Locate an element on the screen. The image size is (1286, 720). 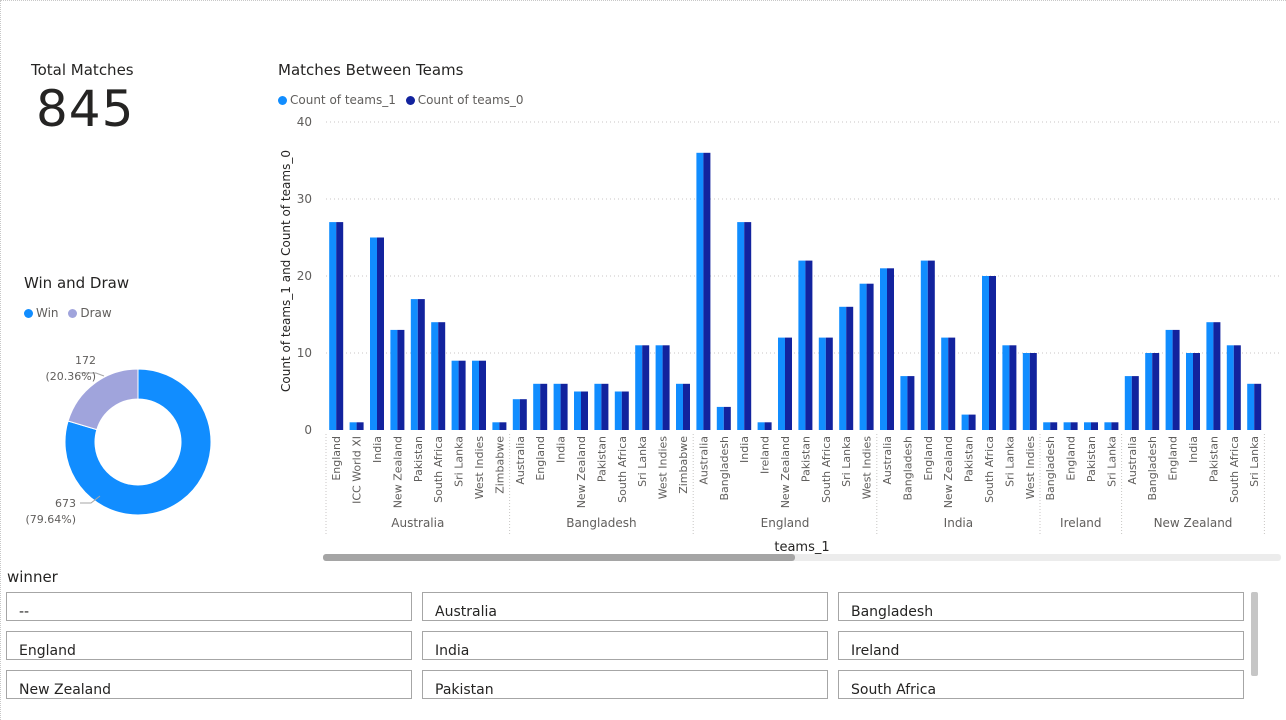
bar-teams-0-new-zealand-bangladesh is located at coordinates (1156, 391).